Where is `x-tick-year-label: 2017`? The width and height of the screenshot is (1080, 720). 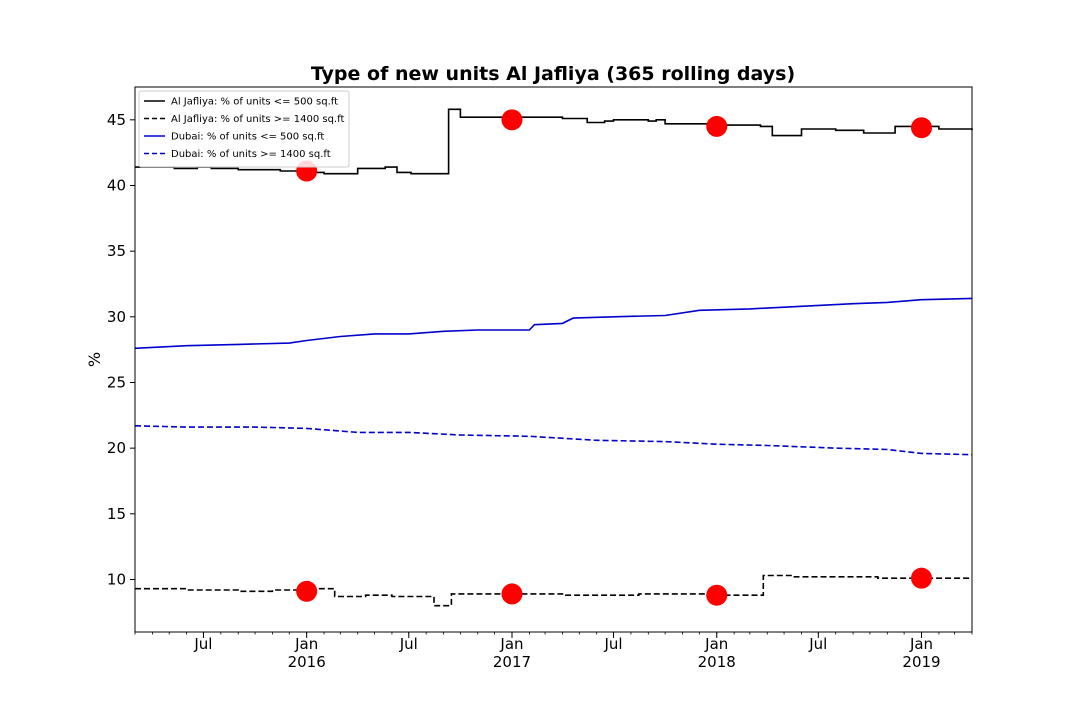
x-tick-year-label: 2017 is located at coordinates (512, 662).